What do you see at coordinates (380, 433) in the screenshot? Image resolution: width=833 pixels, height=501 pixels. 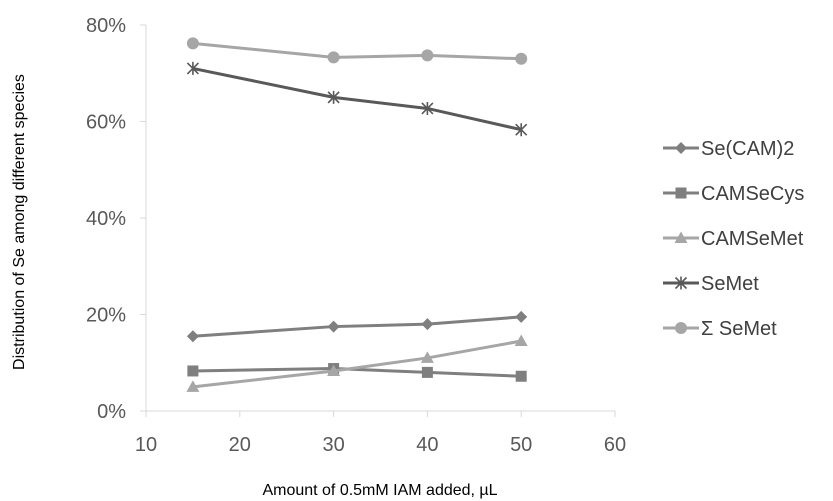 I see `x-ticks: 10 20 30 40 50 60` at bounding box center [380, 433].